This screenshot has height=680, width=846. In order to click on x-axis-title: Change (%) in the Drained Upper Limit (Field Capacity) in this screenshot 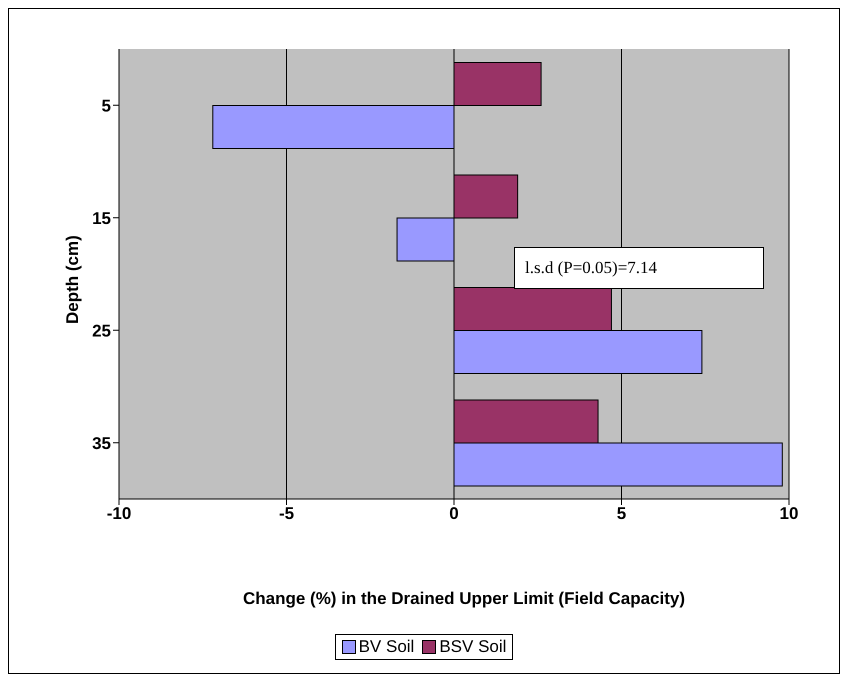, I will do `click(464, 599)`.